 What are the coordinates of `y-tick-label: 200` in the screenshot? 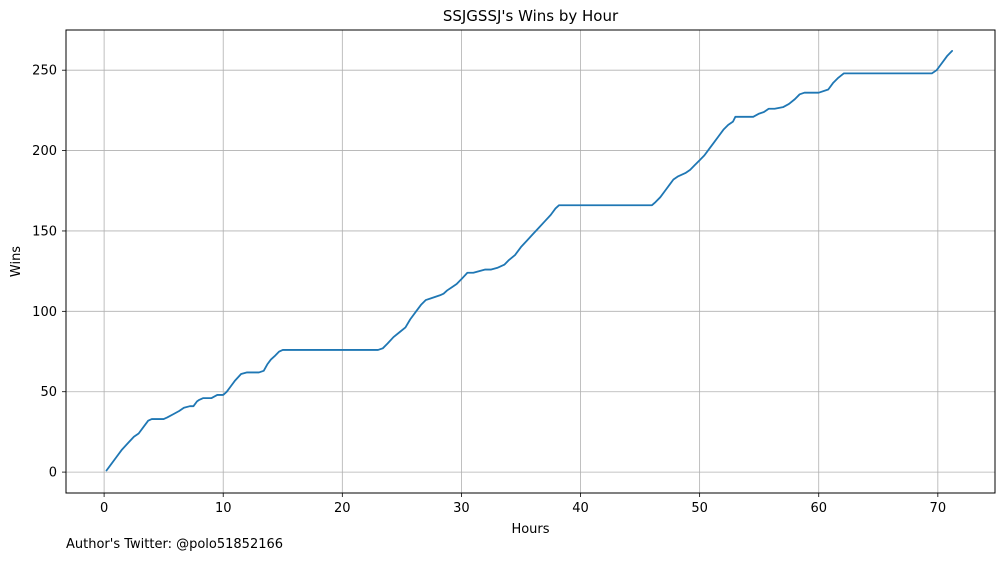 It's located at (44, 151).